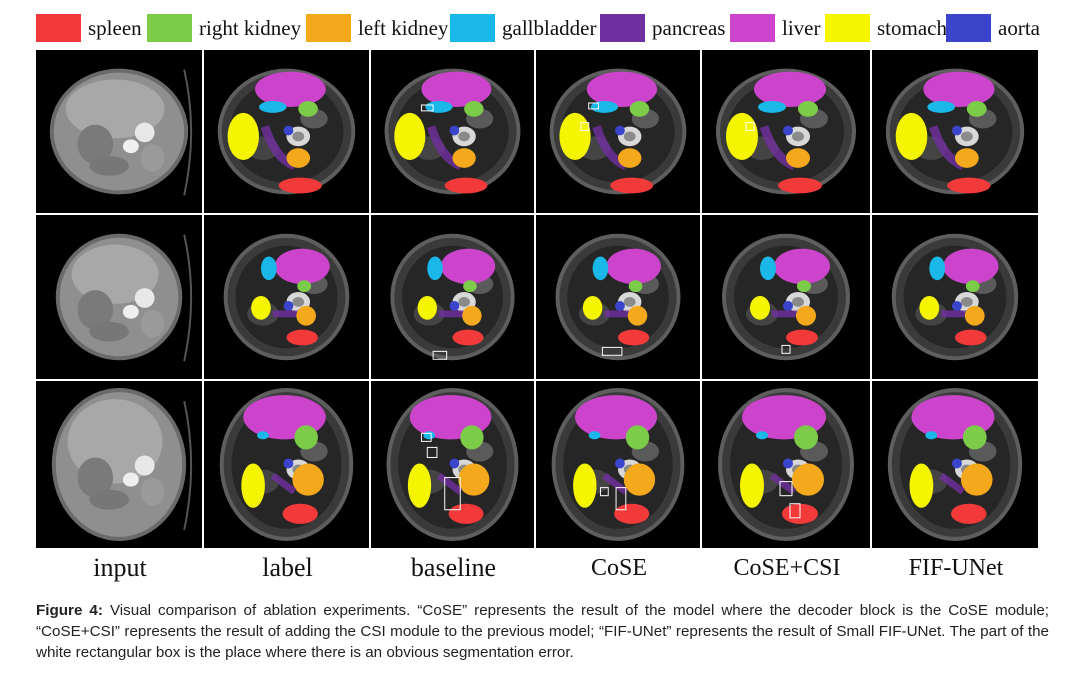 The image size is (1080, 693). What do you see at coordinates (622, 28) in the screenshot?
I see `legend-swatch-pancreas` at bounding box center [622, 28].